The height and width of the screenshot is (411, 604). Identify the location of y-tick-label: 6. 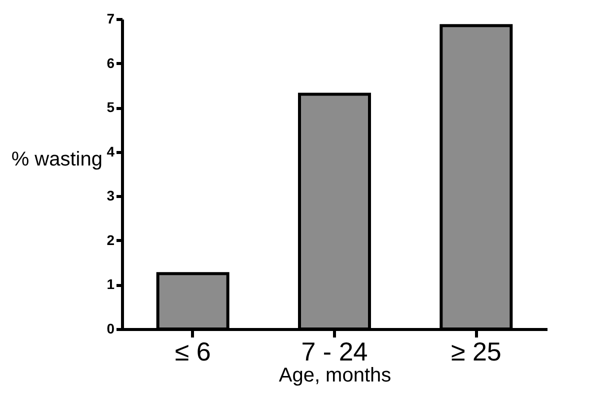
(110, 62).